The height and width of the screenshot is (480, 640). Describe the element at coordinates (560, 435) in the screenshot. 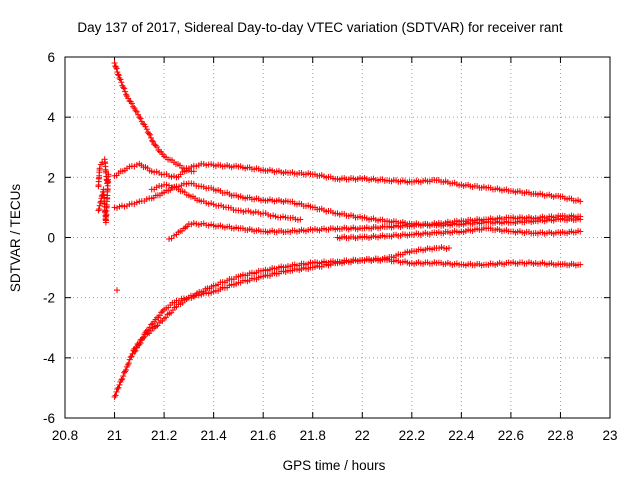

I see `x-tick-label: 22.8` at that location.